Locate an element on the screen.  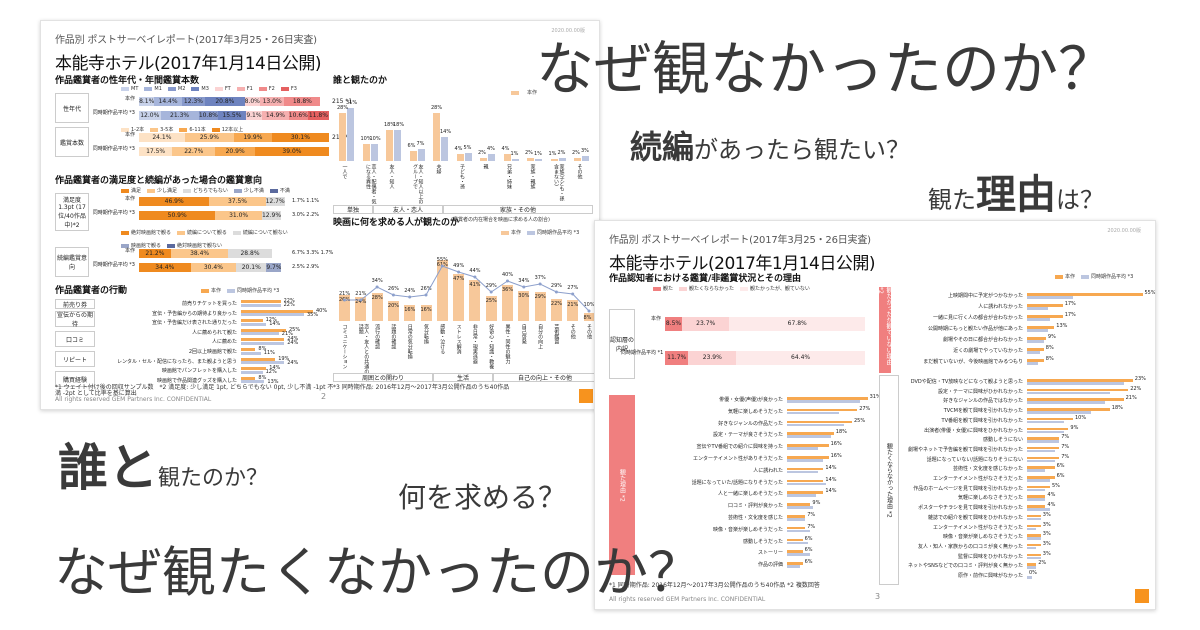
value-this: 7% is located at coordinates (811, 526).